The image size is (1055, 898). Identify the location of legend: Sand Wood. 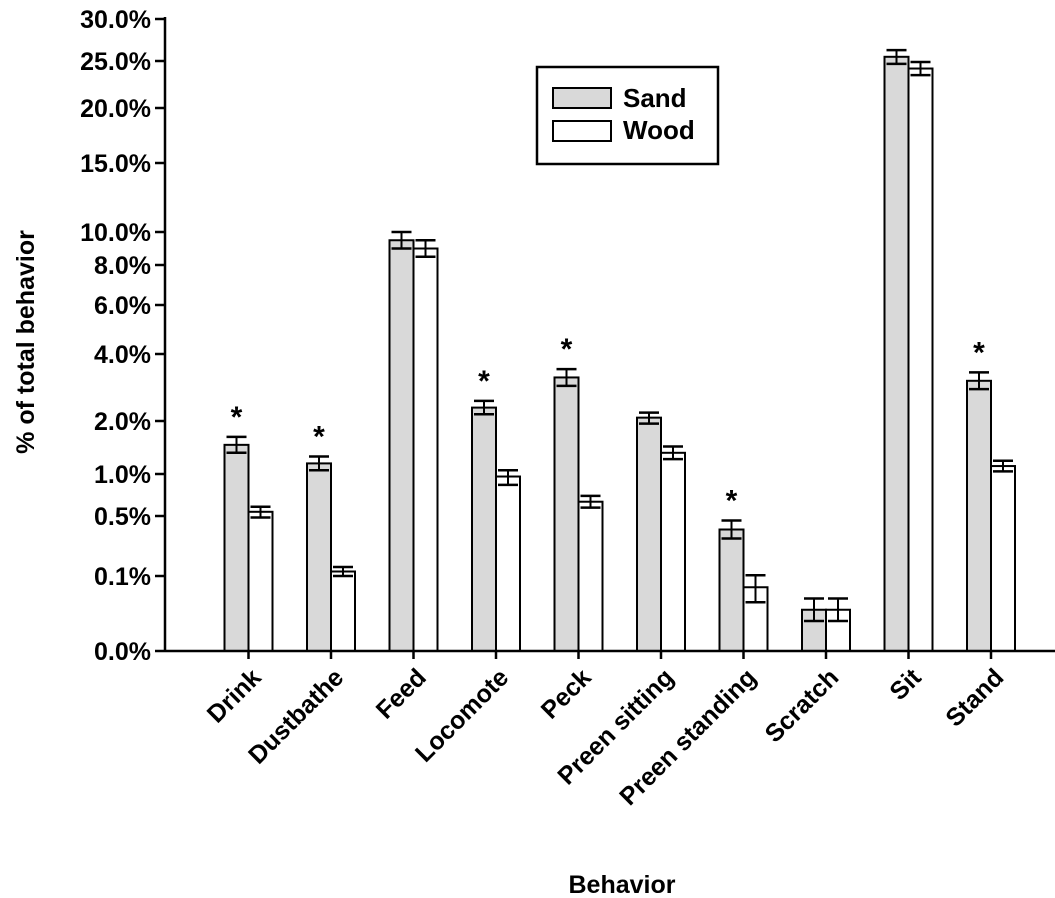
(627, 115).